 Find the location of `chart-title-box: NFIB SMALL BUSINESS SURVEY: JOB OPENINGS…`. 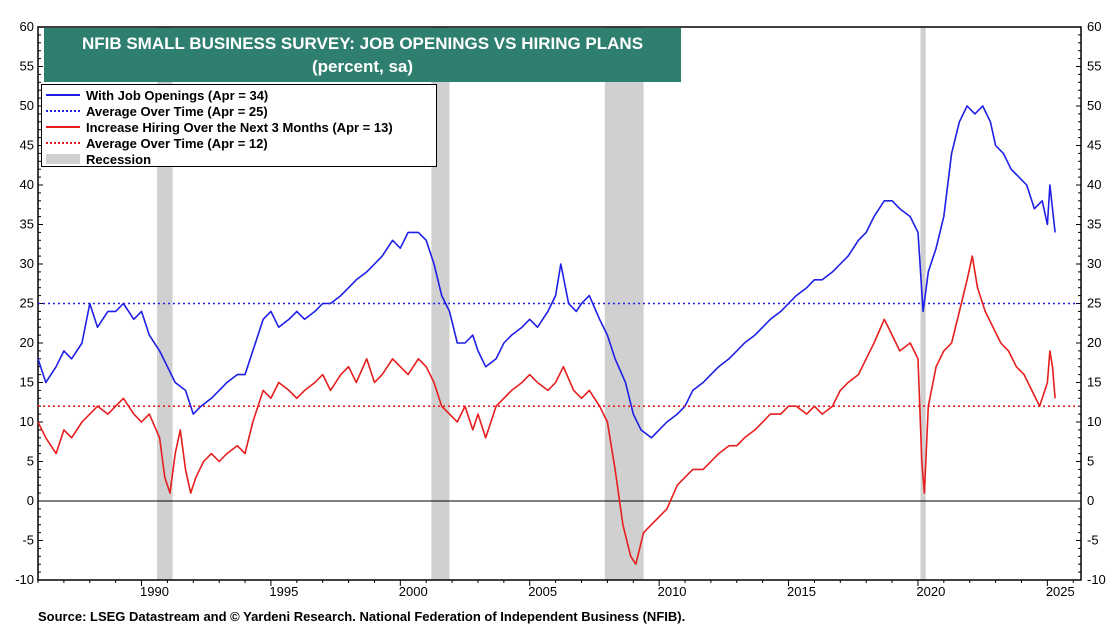

chart-title-box: NFIB SMALL BUSINESS SURVEY: JOB OPENINGS… is located at coordinates (362, 55).